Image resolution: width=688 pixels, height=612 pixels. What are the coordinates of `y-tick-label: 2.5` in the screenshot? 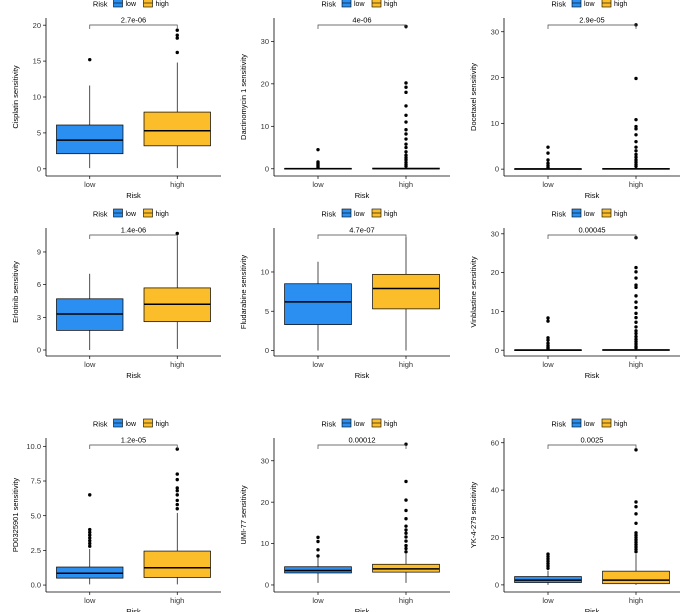 It's located at (36, 550).